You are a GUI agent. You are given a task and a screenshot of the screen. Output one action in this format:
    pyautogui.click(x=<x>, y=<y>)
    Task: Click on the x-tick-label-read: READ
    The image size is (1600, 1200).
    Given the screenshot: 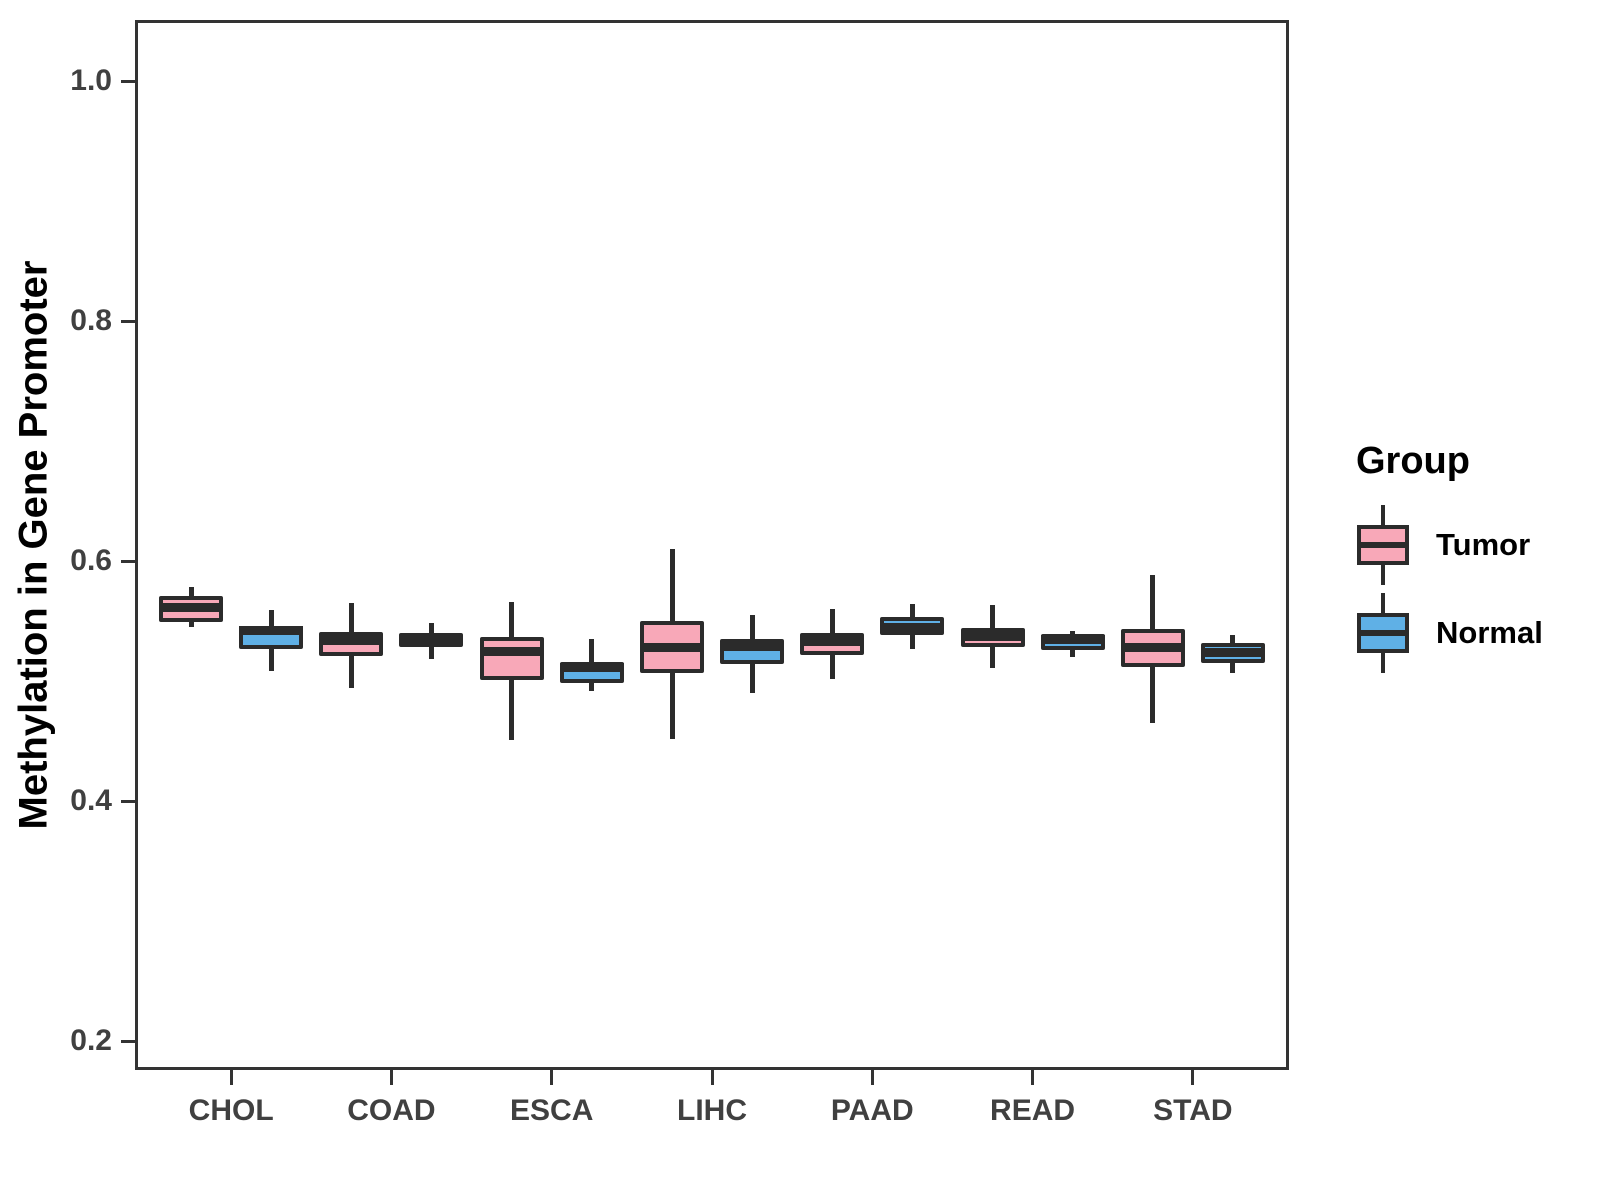 What is the action you would take?
    pyautogui.click(x=1033, y=1110)
    